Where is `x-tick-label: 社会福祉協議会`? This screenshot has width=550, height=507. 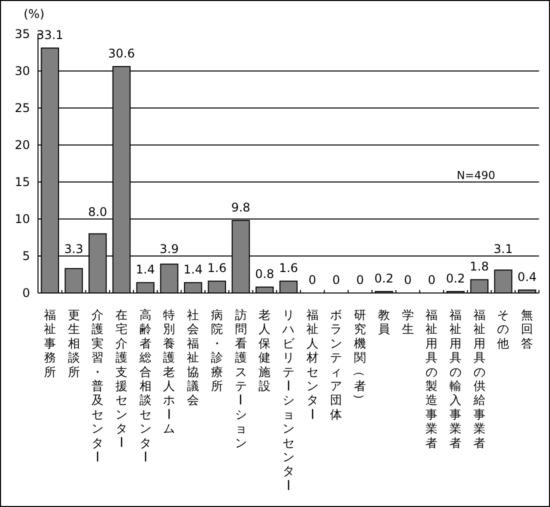
x-tick-label: 社会福祉協議会 is located at coordinates (193, 358).